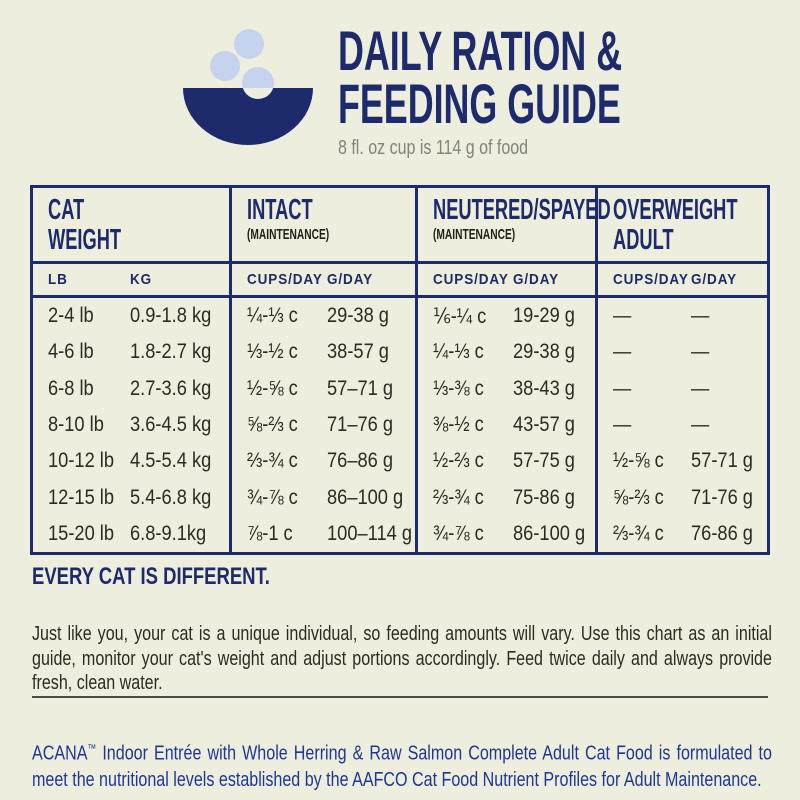  I want to click on cell-value: 1.8-2.7 kg, so click(171, 352).